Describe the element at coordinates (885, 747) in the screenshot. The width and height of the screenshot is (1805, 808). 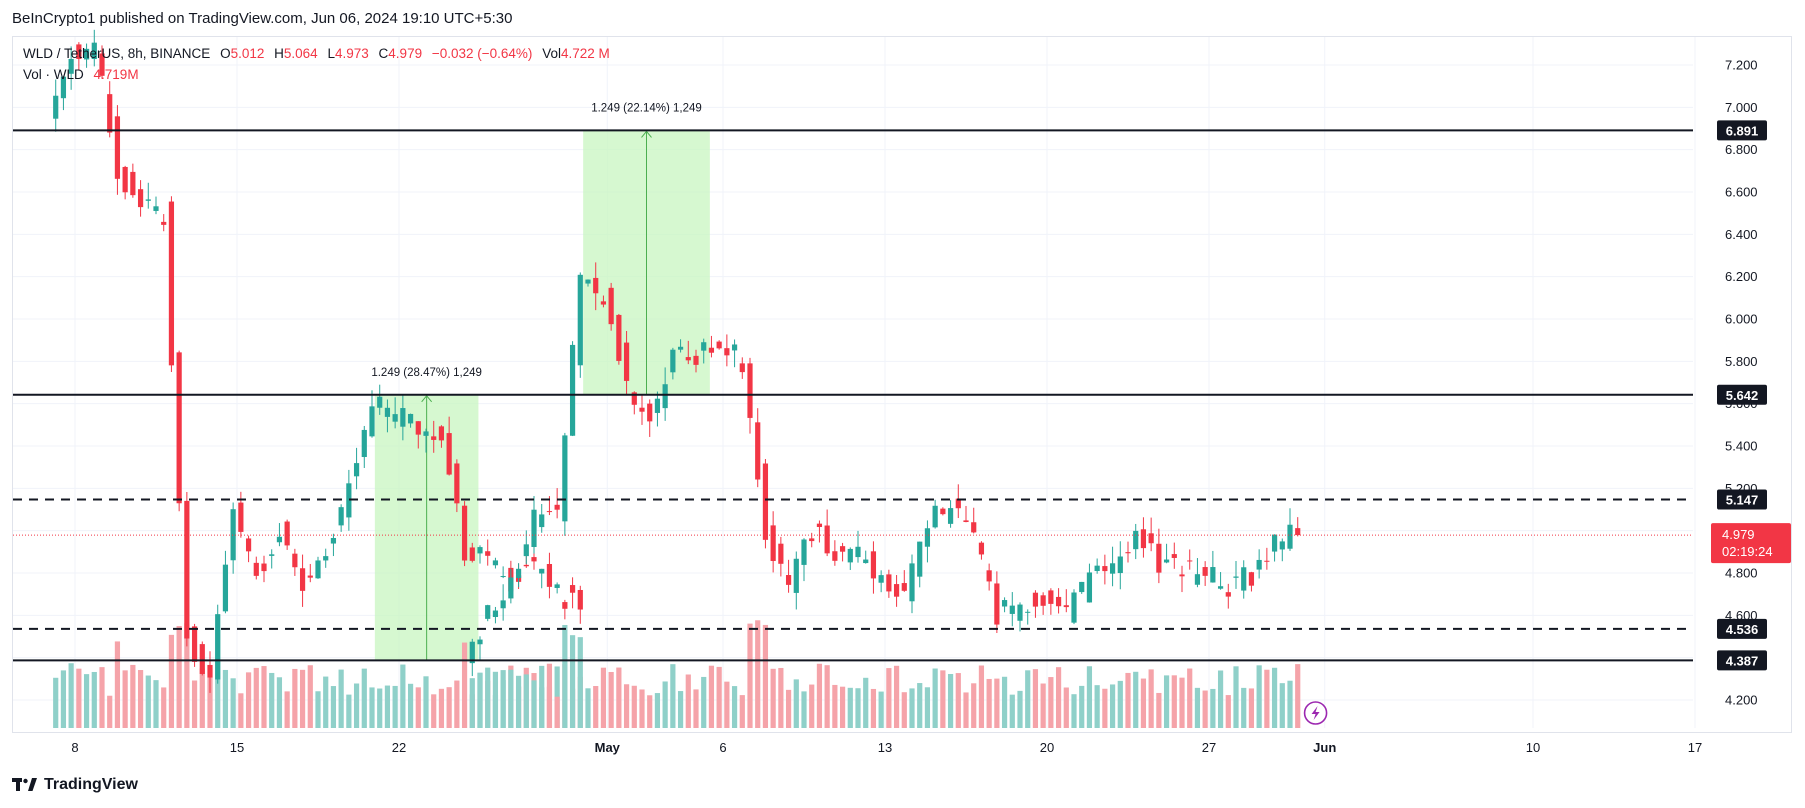
I see `x-tick-label: 13` at that location.